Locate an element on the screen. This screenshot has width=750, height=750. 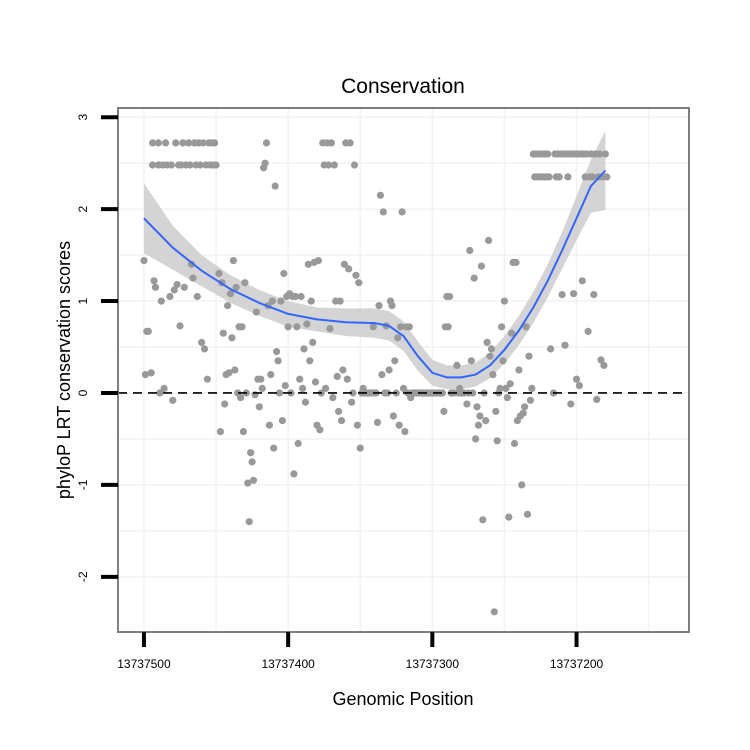
y-tick-label: 0 is located at coordinates (83, 392).